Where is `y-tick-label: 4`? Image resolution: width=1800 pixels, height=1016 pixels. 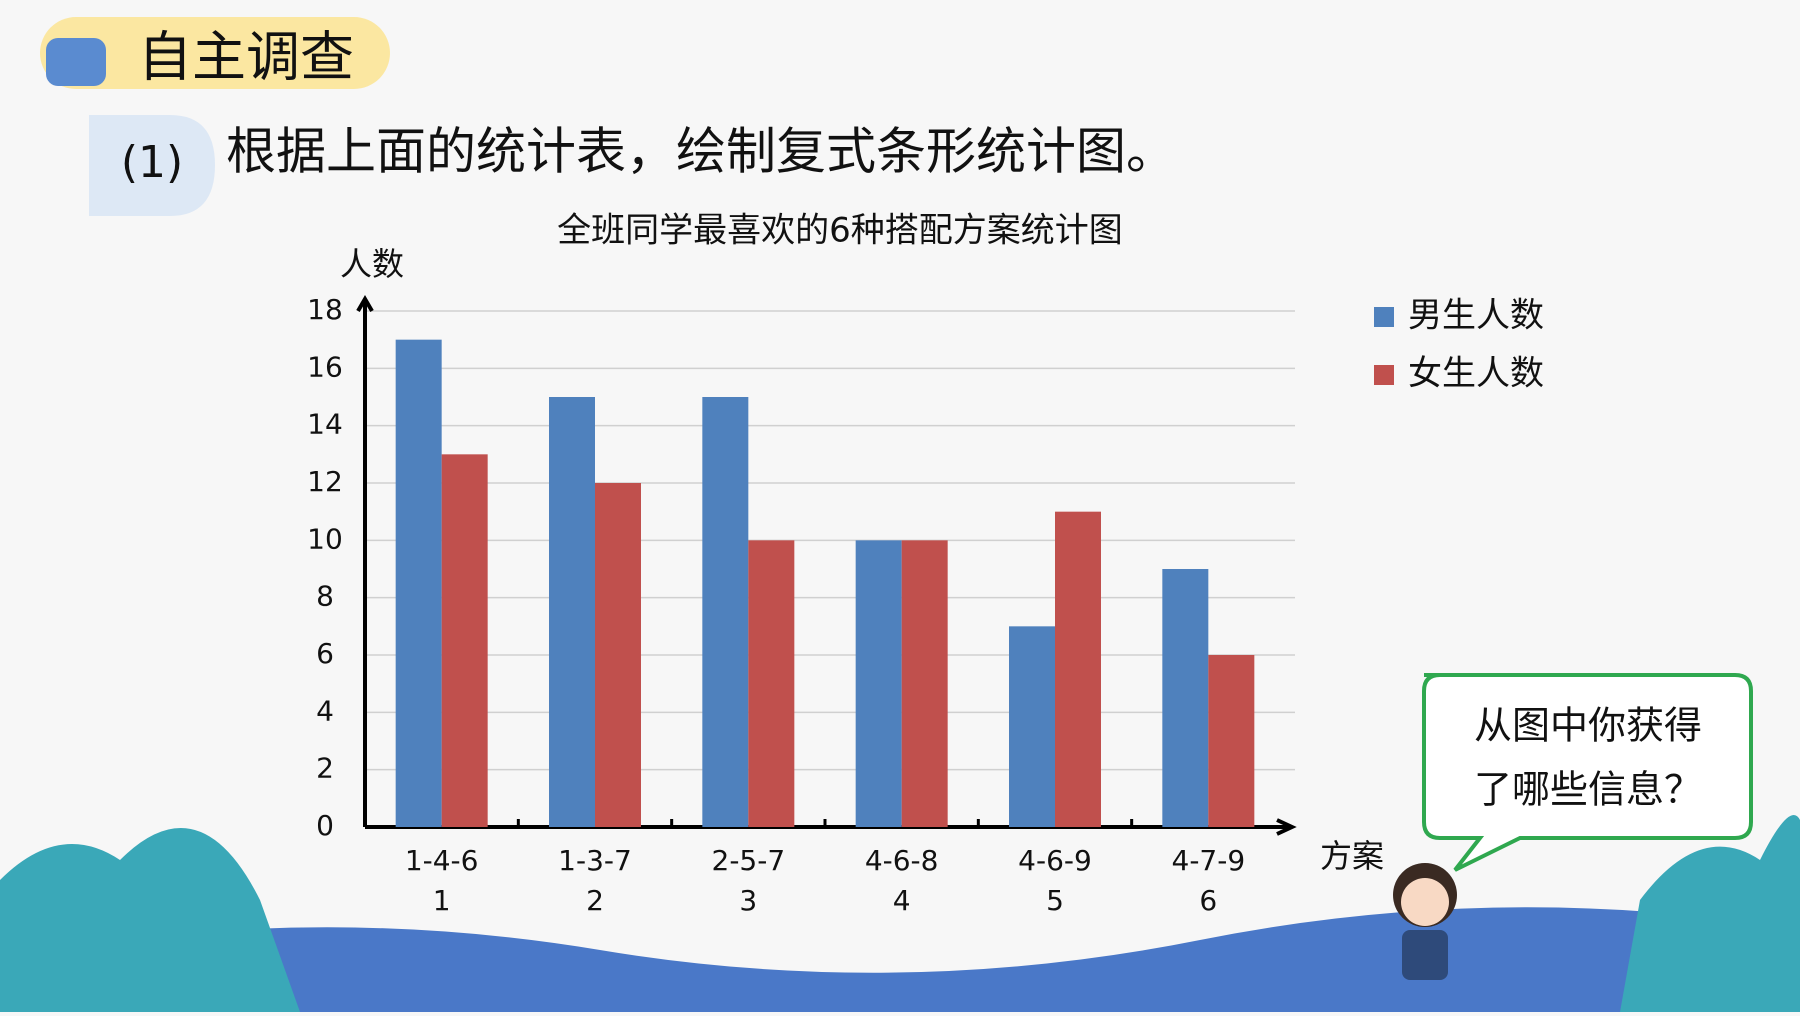 y-tick-label: 4 is located at coordinates (325, 710).